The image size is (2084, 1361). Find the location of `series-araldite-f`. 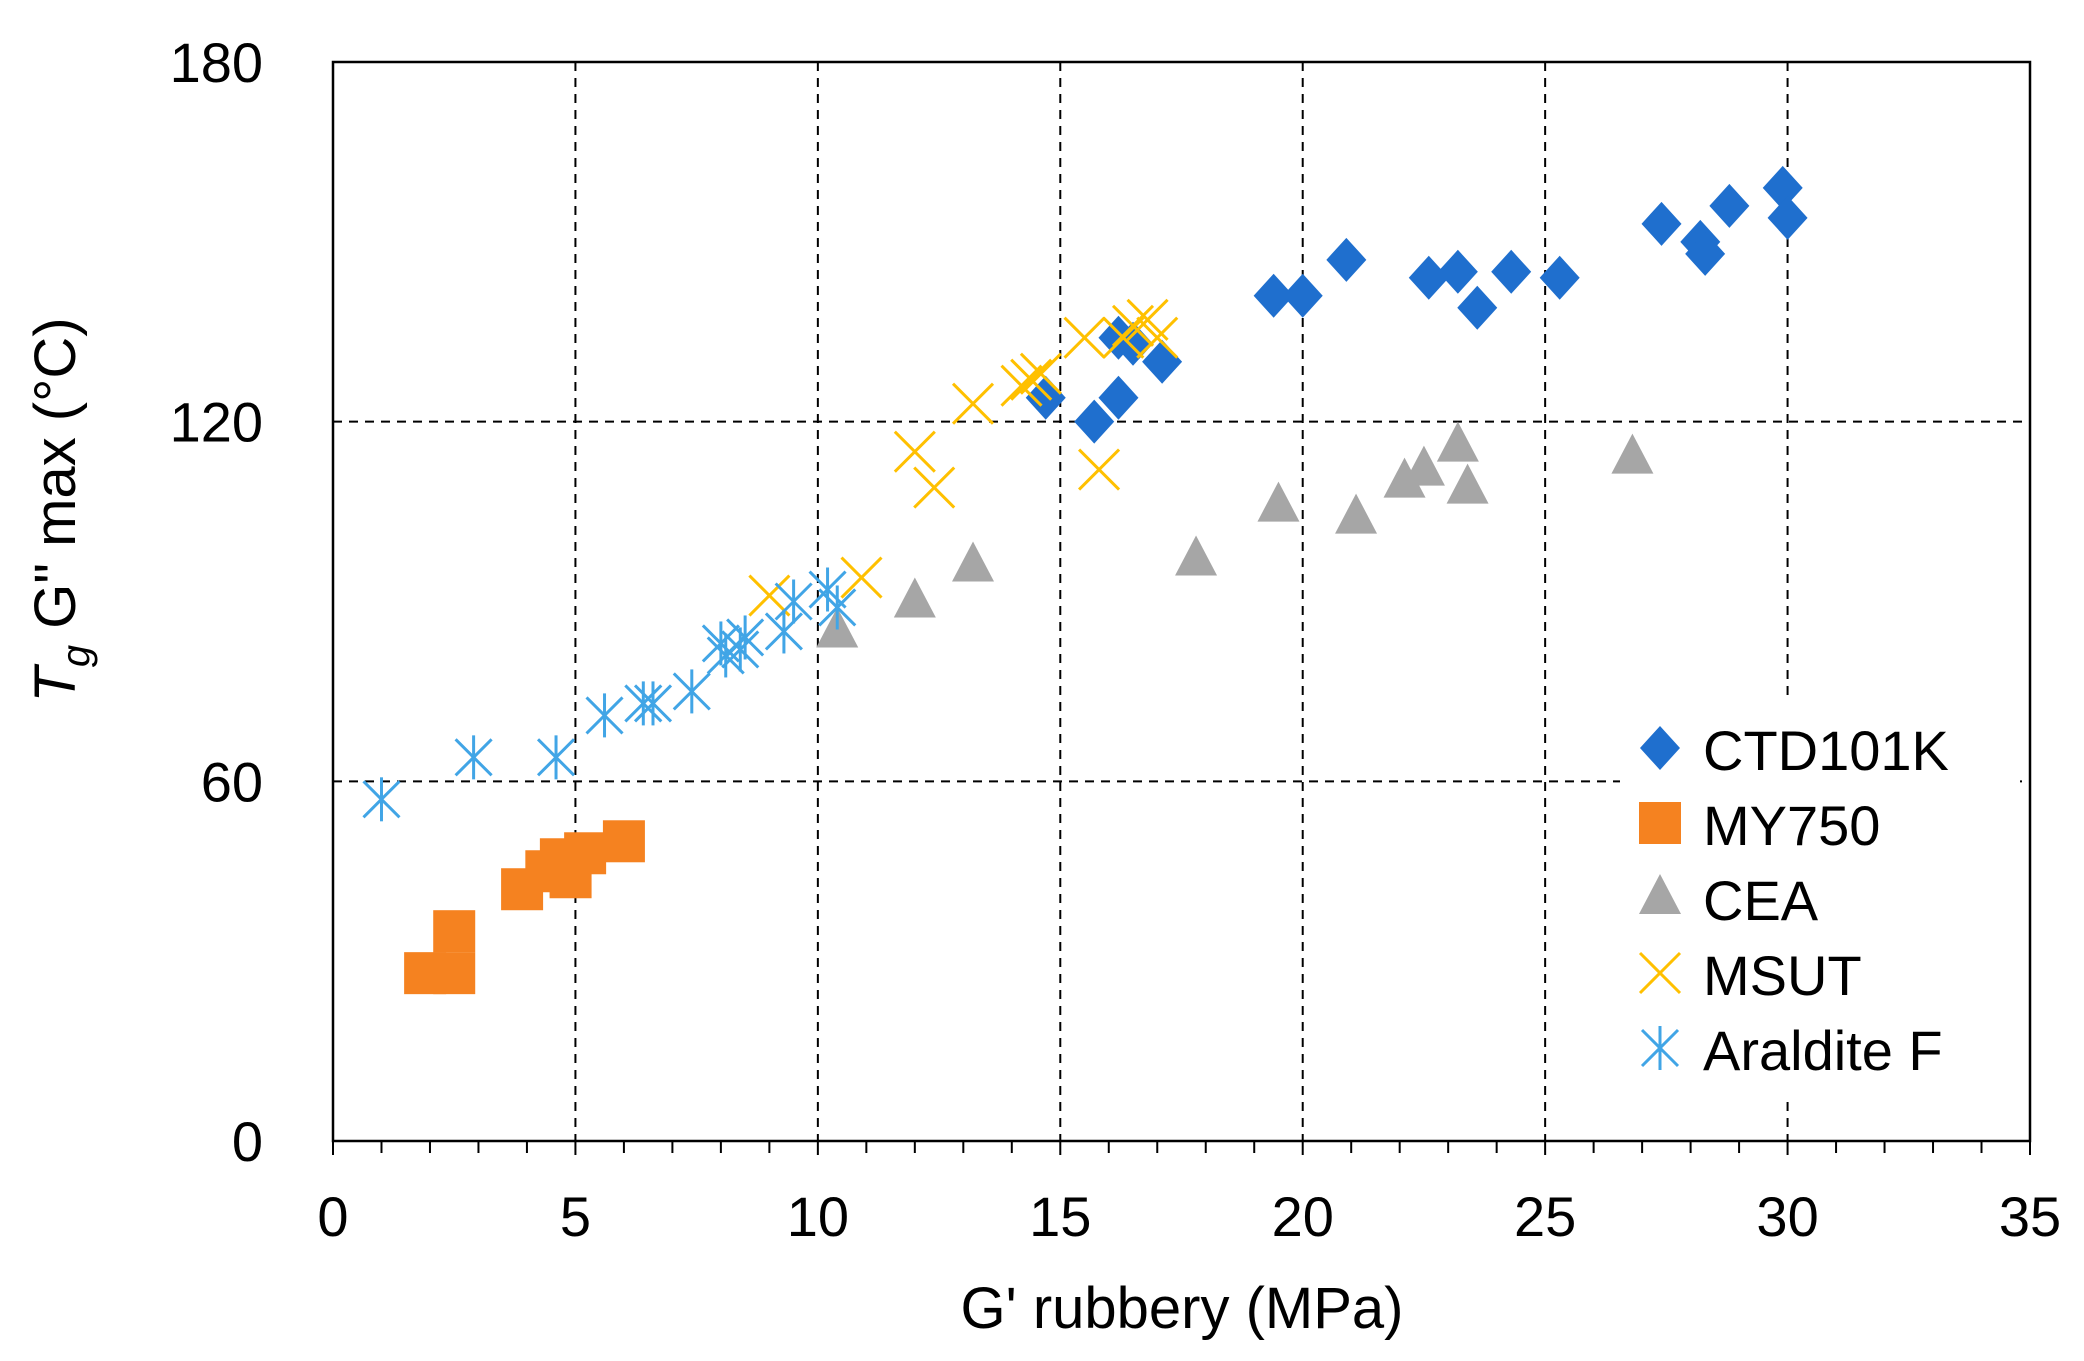

series-araldite-f is located at coordinates (609, 694).